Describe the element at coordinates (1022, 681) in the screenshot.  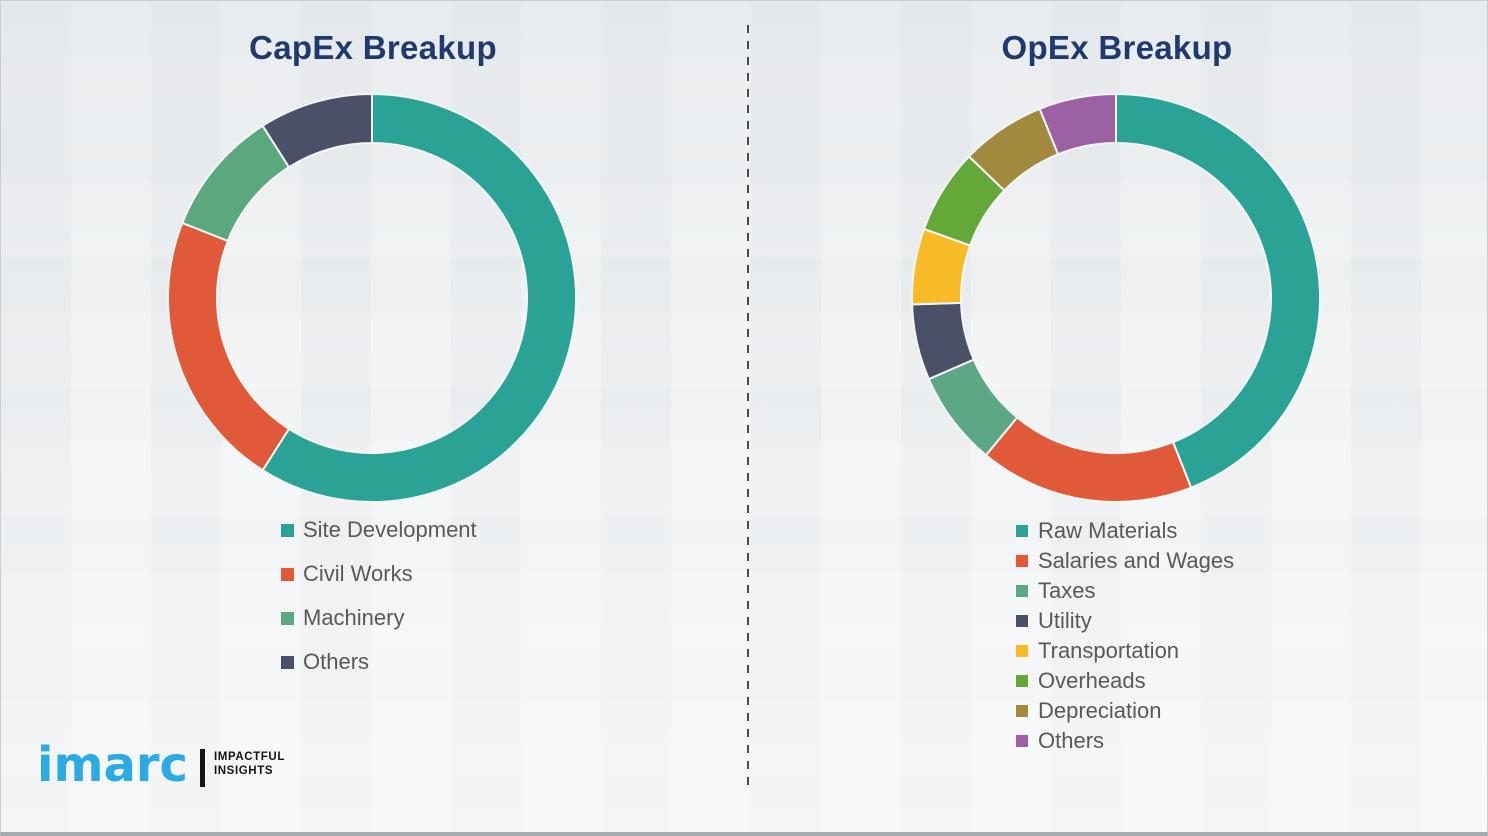
I see `legend-swatch-overheads` at that location.